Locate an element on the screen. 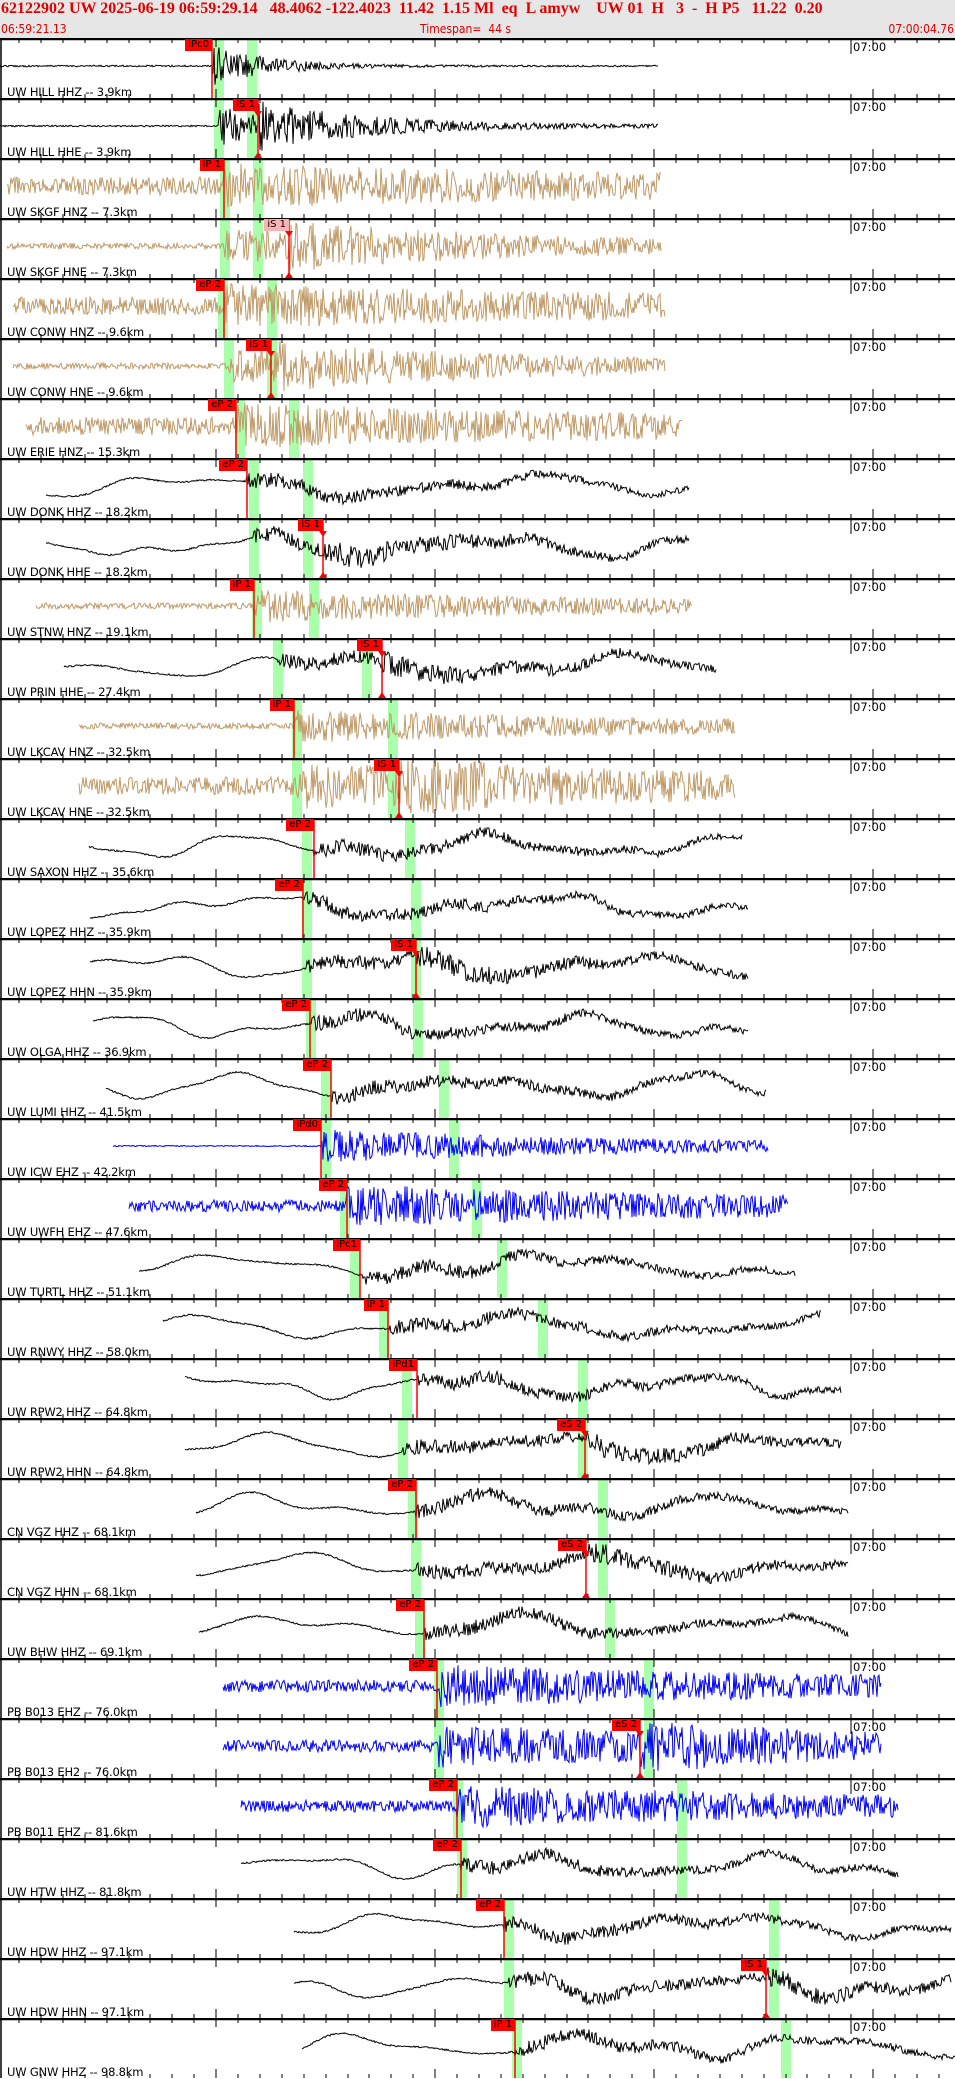 Image resolution: width=955 pixels, height=2079 pixels. station-label: UW STNW HNZ -- 19.1km is located at coordinates (78, 632).